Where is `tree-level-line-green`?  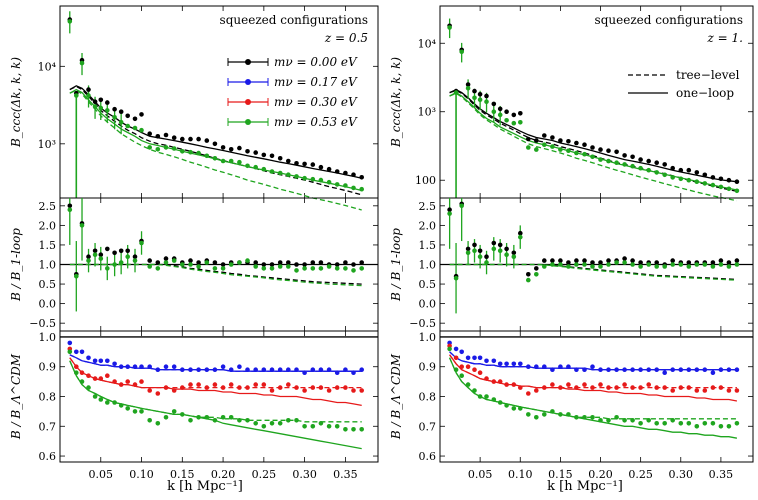 tree-level-line-green is located at coordinates (593, 147).